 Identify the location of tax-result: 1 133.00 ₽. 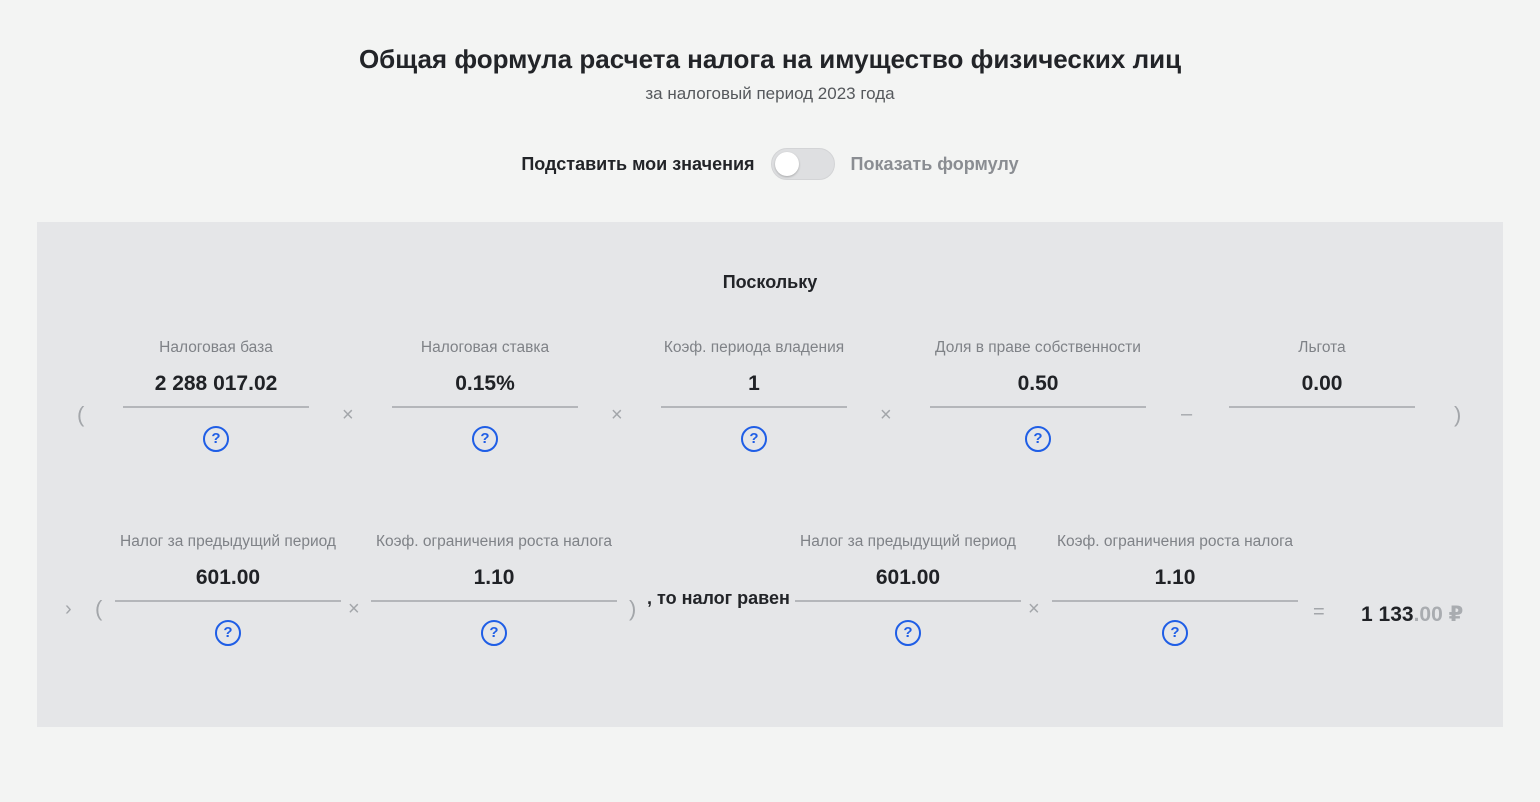
(1412, 614).